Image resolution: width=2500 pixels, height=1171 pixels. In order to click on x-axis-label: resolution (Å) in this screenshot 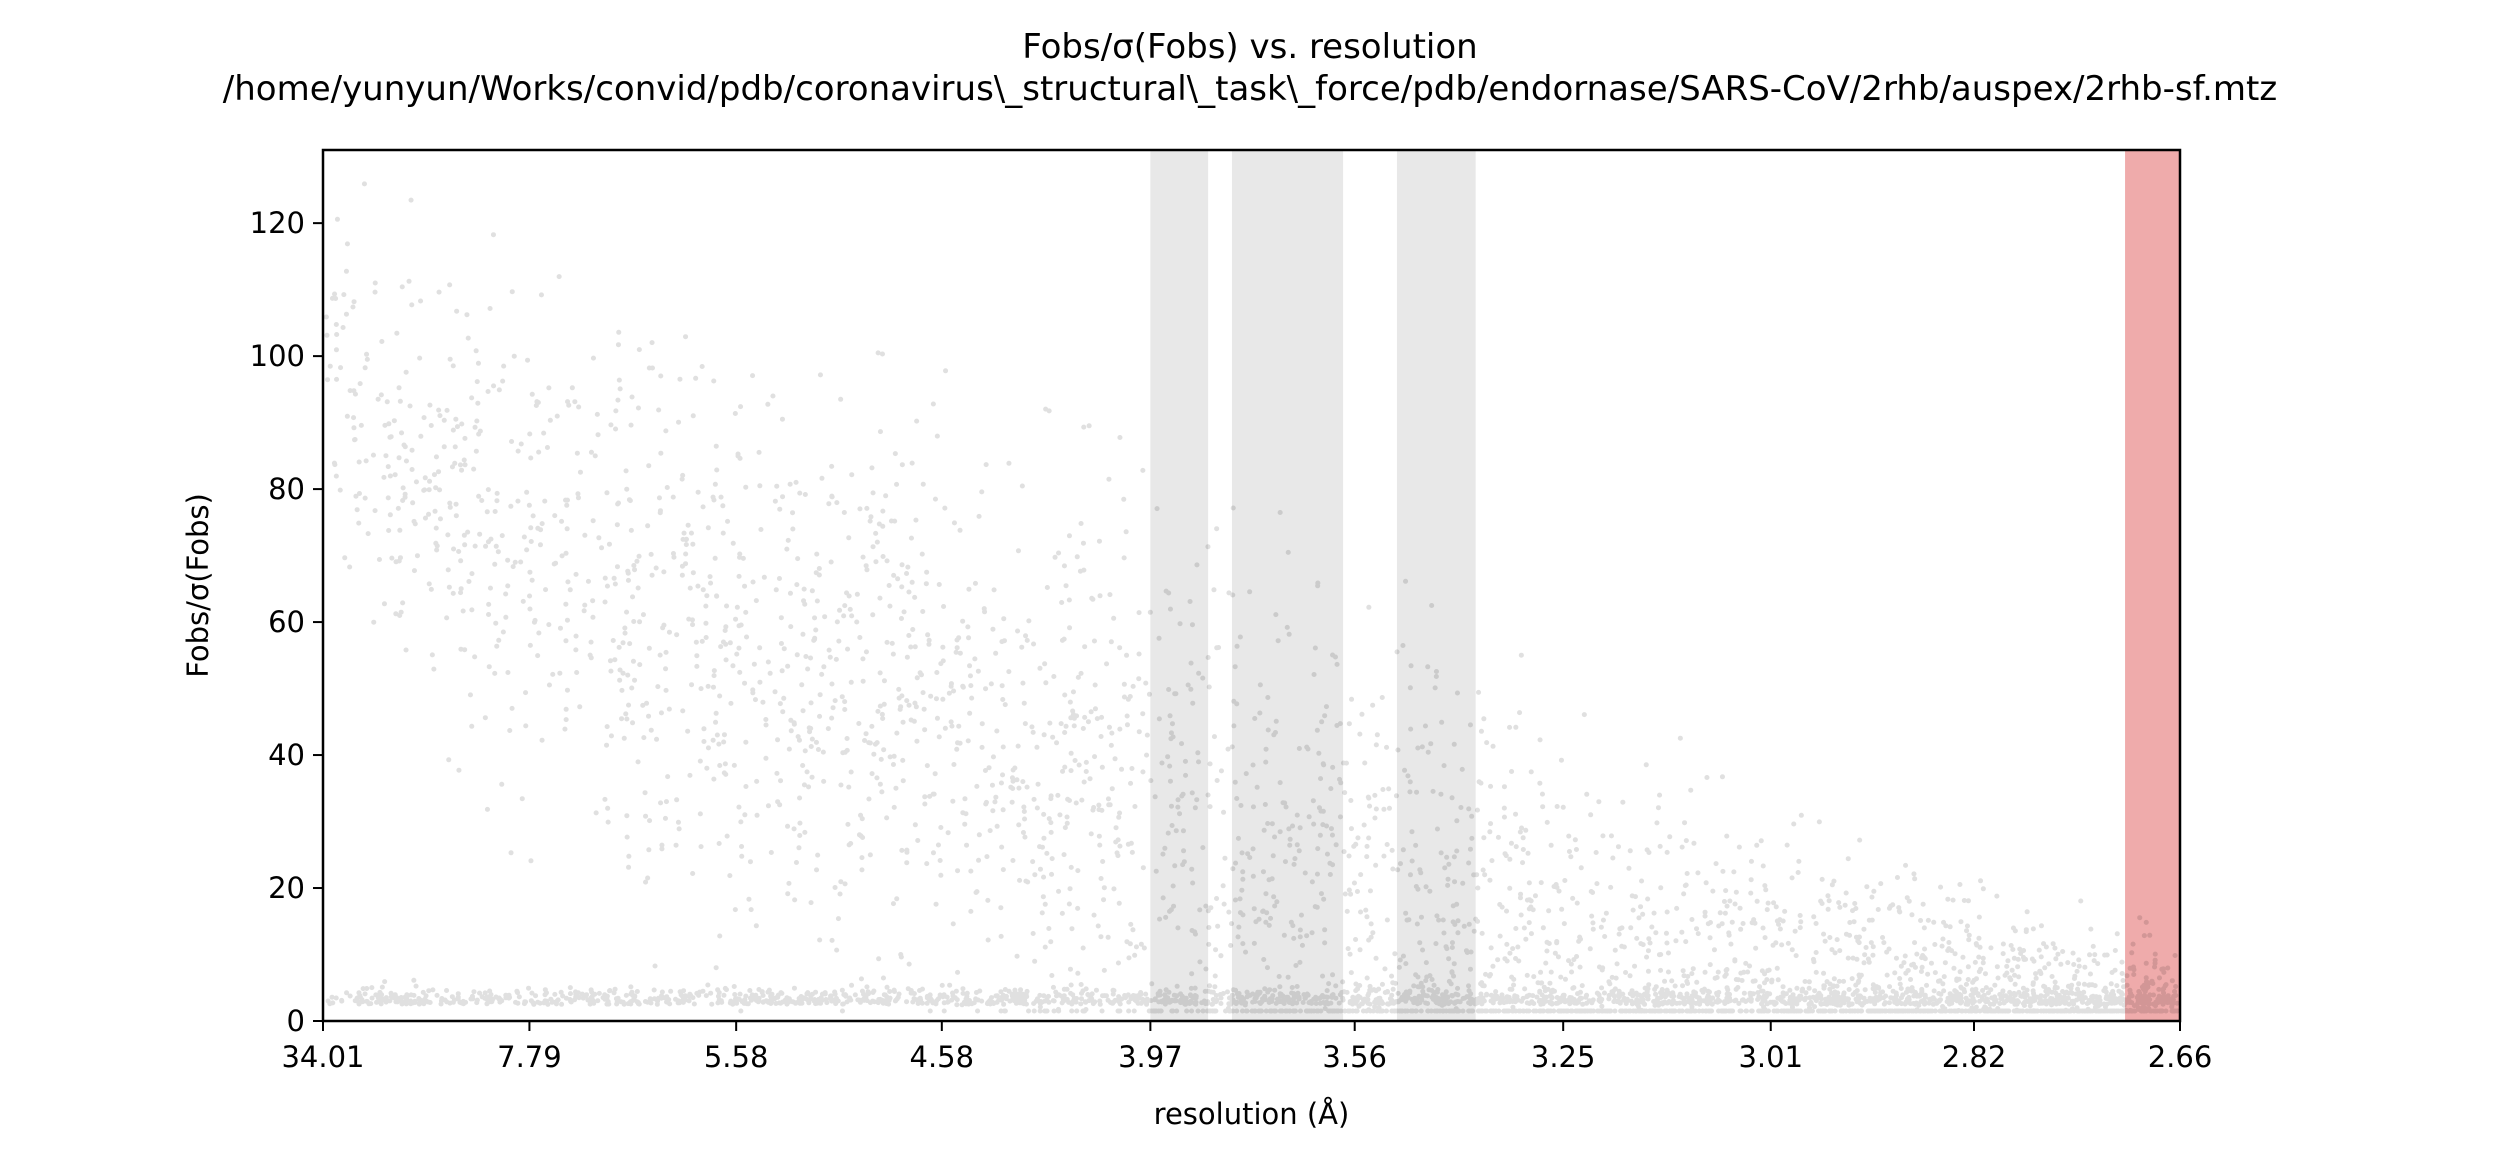, I will do `click(1252, 1114)`.